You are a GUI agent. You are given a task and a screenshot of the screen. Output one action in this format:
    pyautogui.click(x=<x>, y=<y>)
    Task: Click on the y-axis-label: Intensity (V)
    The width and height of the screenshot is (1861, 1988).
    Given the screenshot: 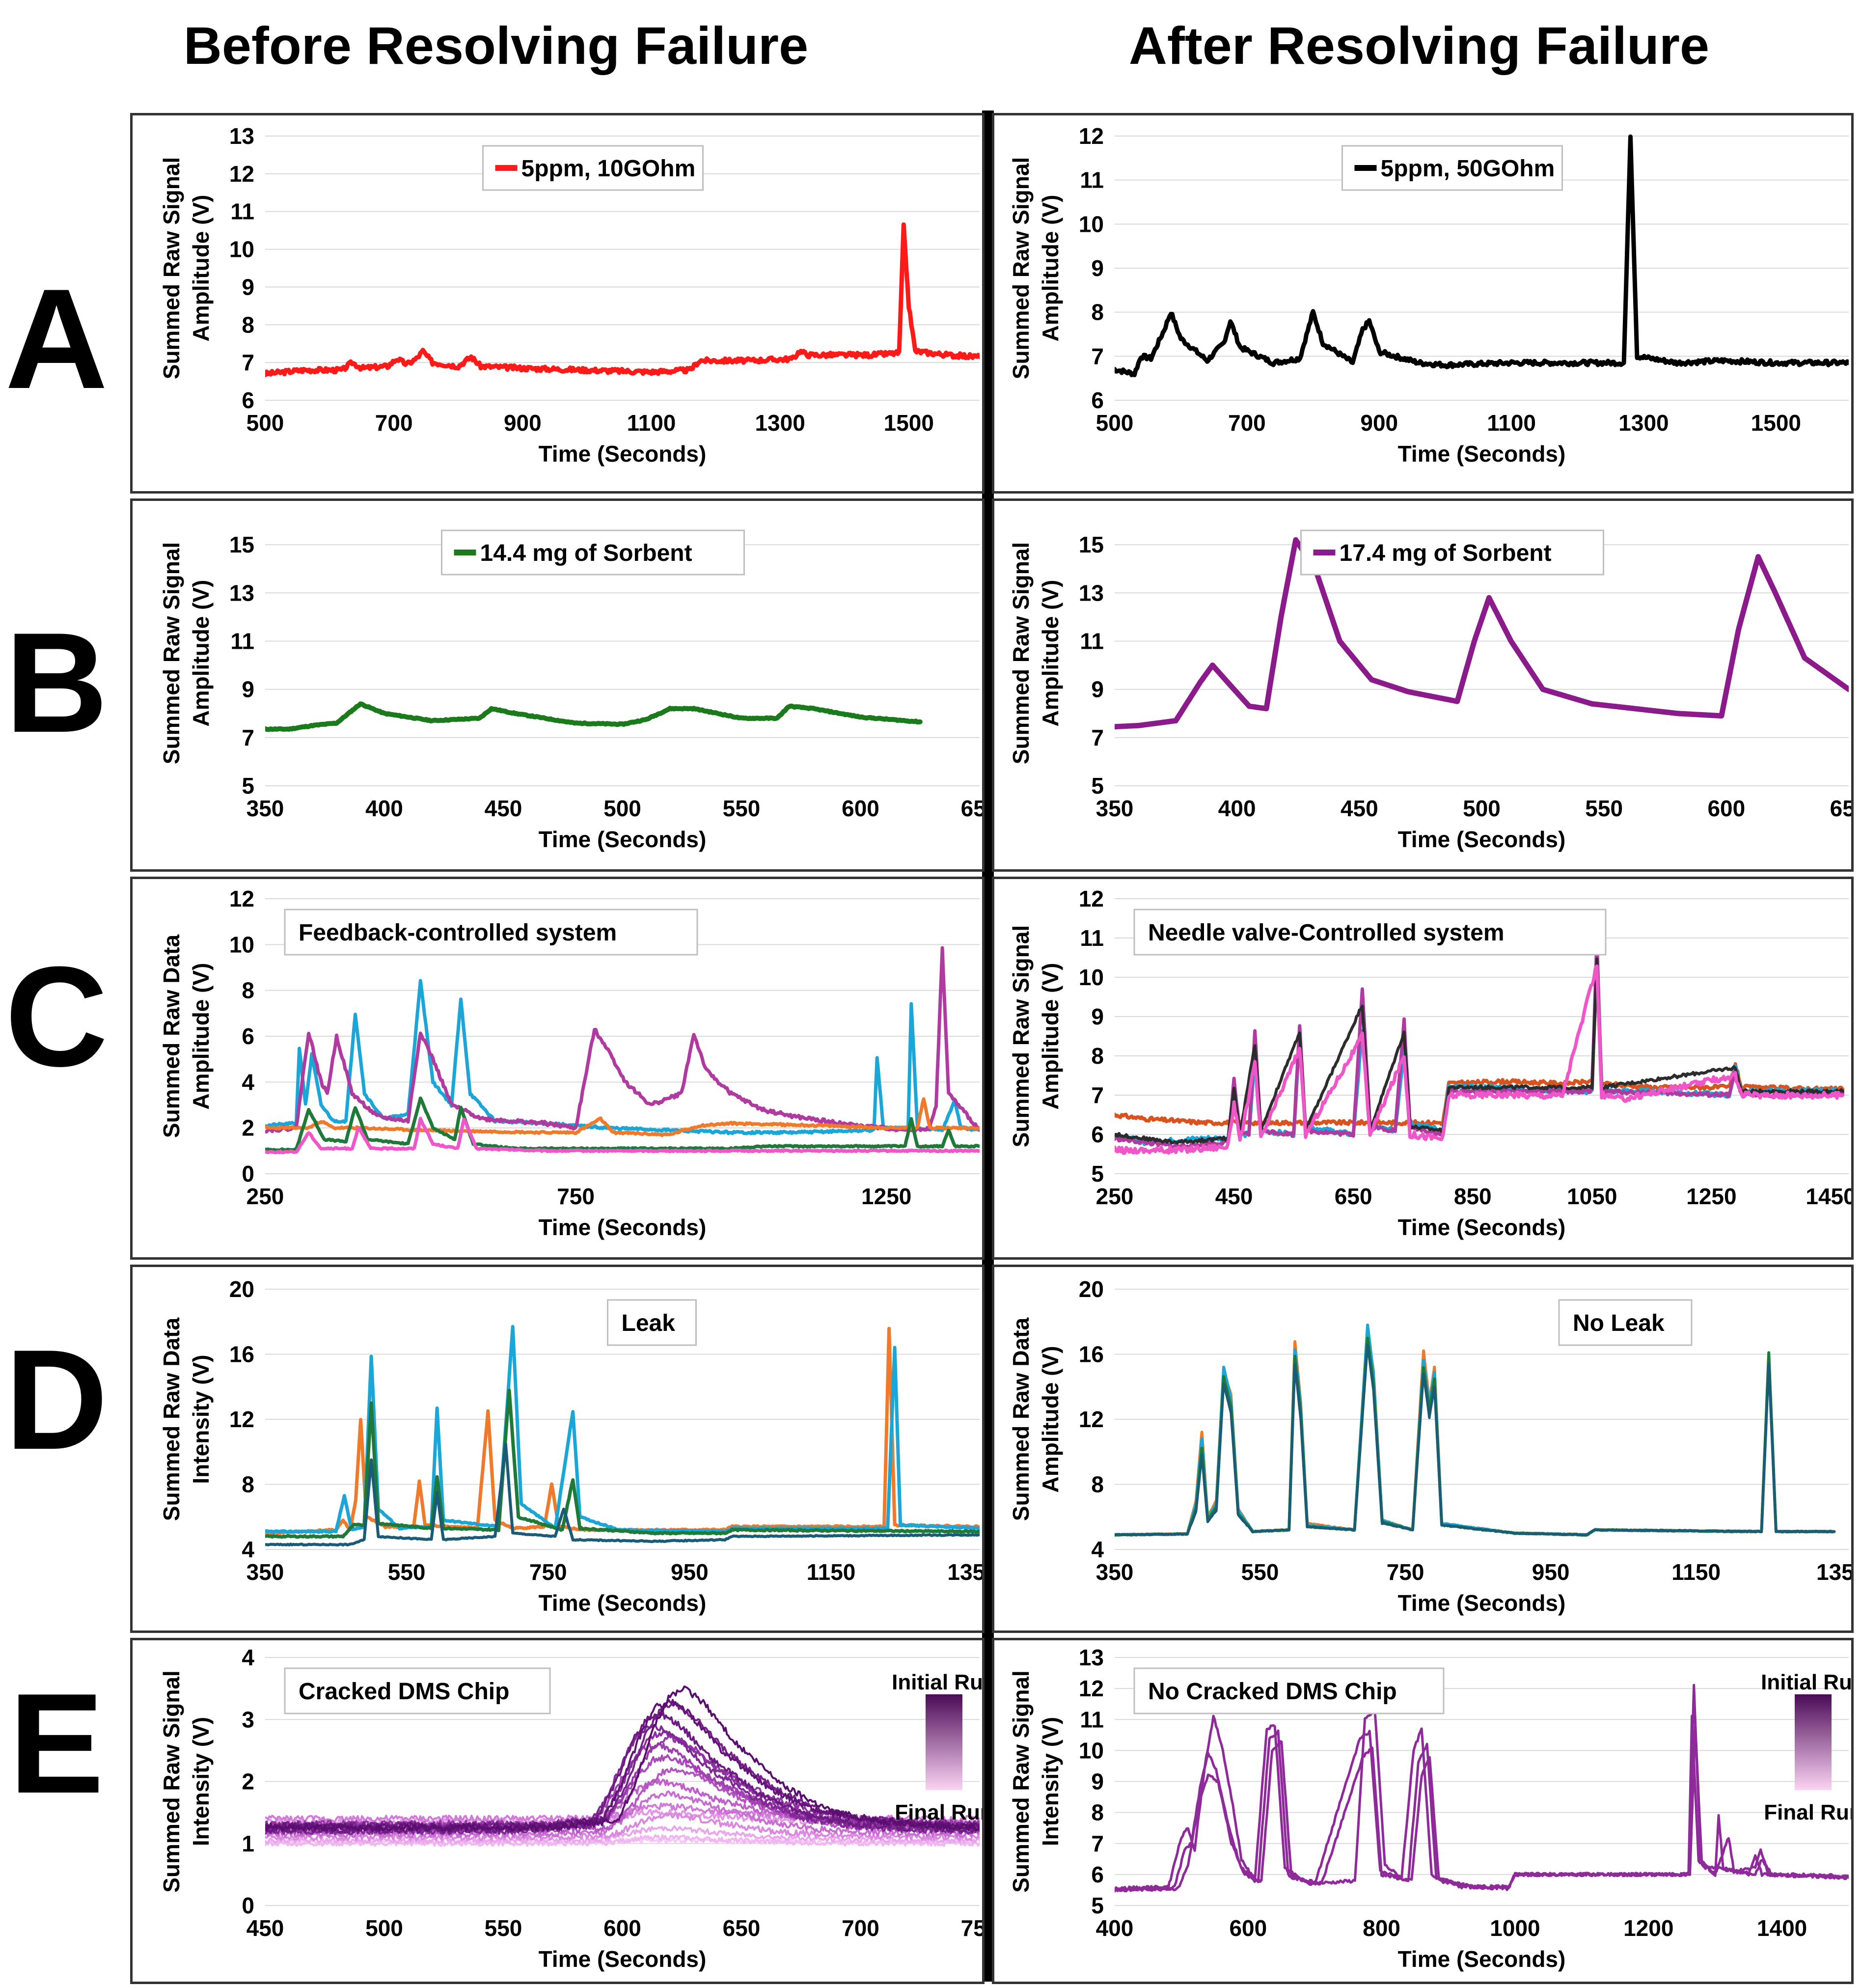 What is the action you would take?
    pyautogui.click(x=1050, y=1781)
    